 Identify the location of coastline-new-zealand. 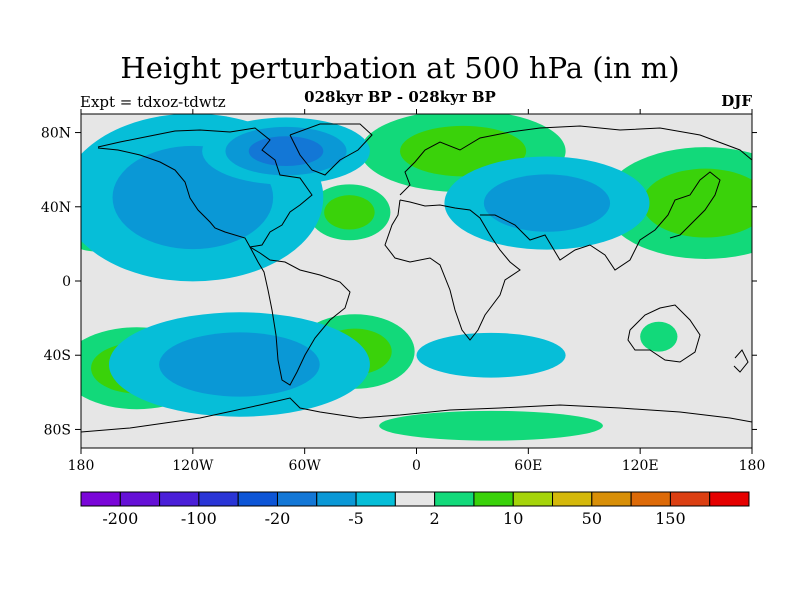
(741, 361).